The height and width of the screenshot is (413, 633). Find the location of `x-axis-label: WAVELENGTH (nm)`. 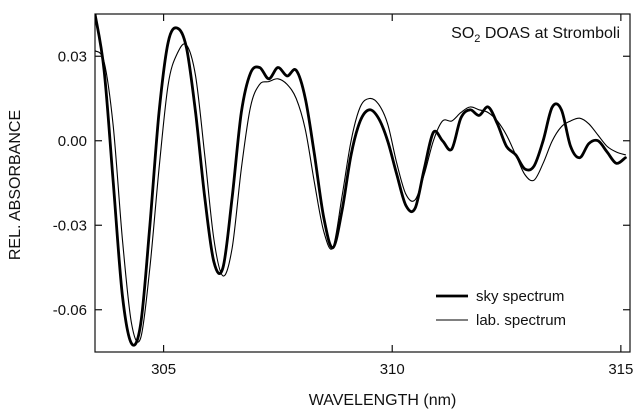

x-axis-label: WAVELENGTH (nm) is located at coordinates (383, 400).